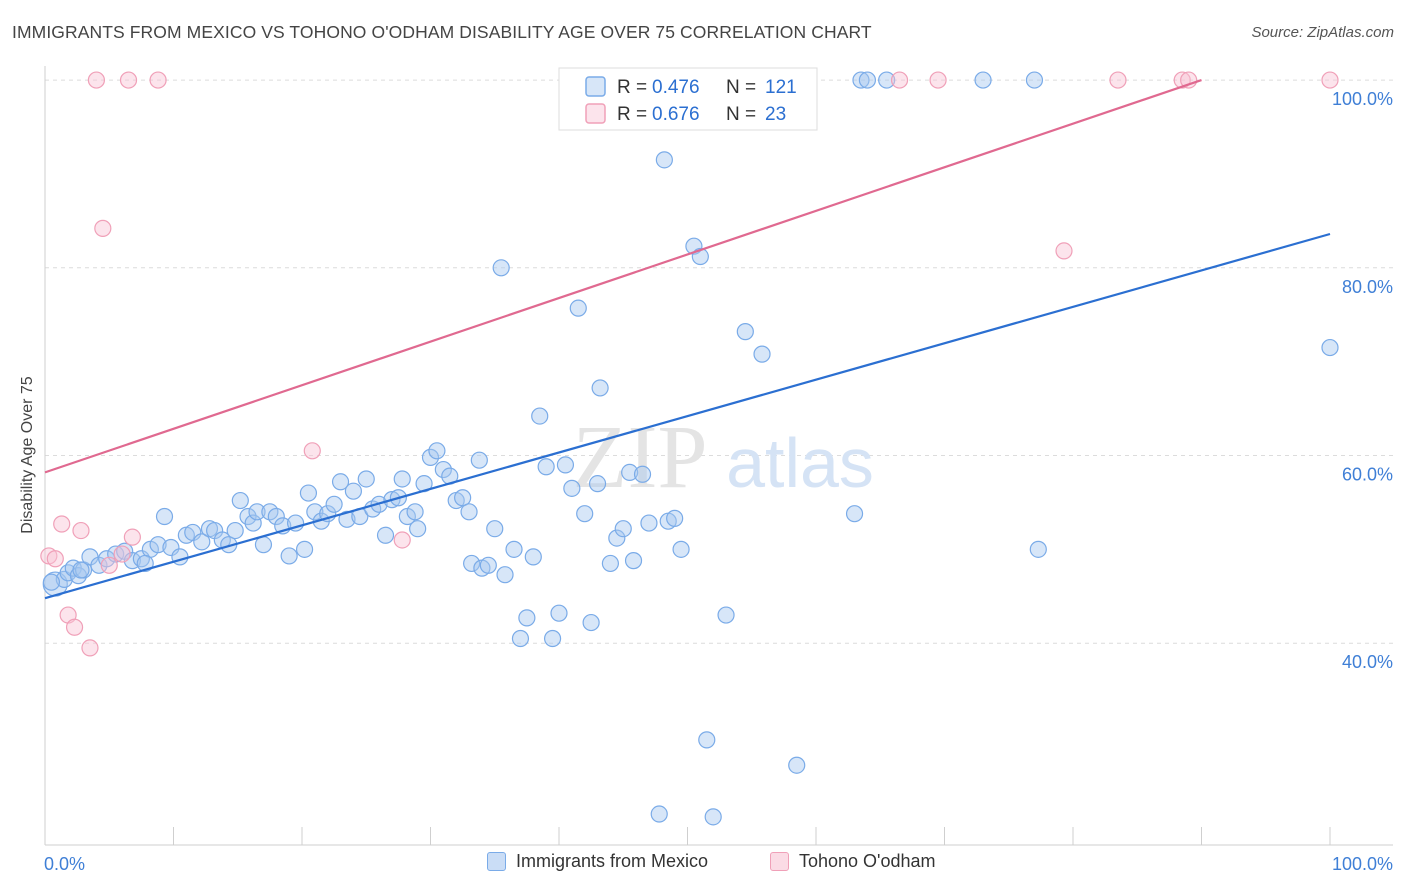 The image size is (1406, 892). I want to click on legend-stats: R = 0.476 N = 121 R = 0.676 N = 23, so click(688, 99).